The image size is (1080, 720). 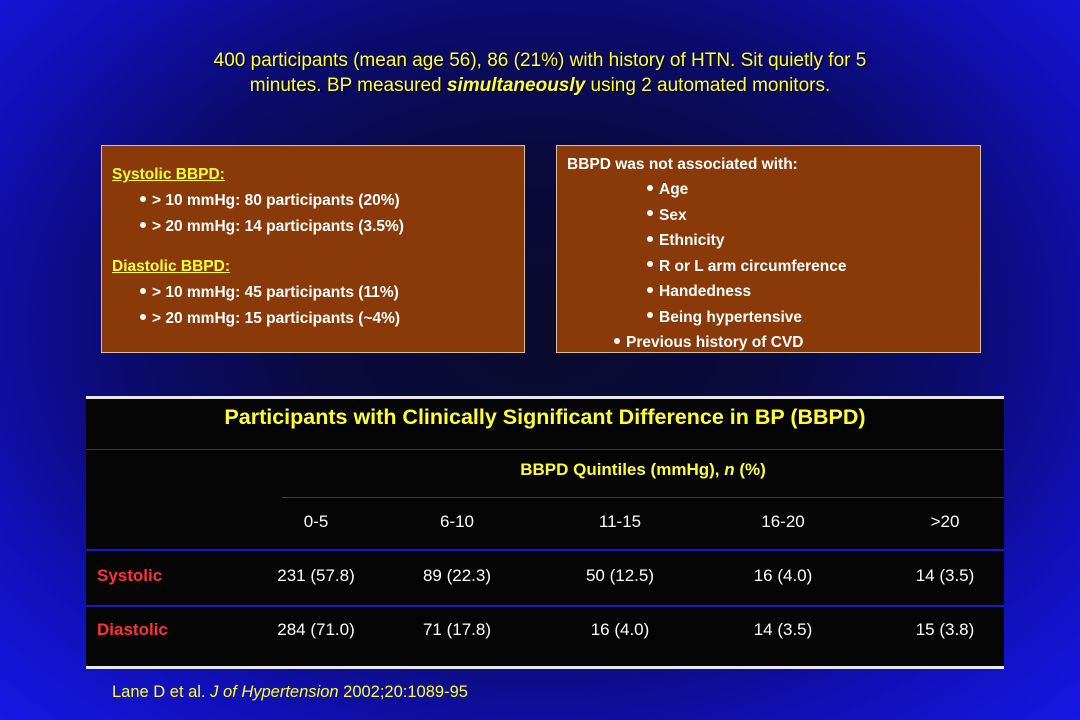 What do you see at coordinates (773, 292) in the screenshot?
I see `not-associated-item: Handedness` at bounding box center [773, 292].